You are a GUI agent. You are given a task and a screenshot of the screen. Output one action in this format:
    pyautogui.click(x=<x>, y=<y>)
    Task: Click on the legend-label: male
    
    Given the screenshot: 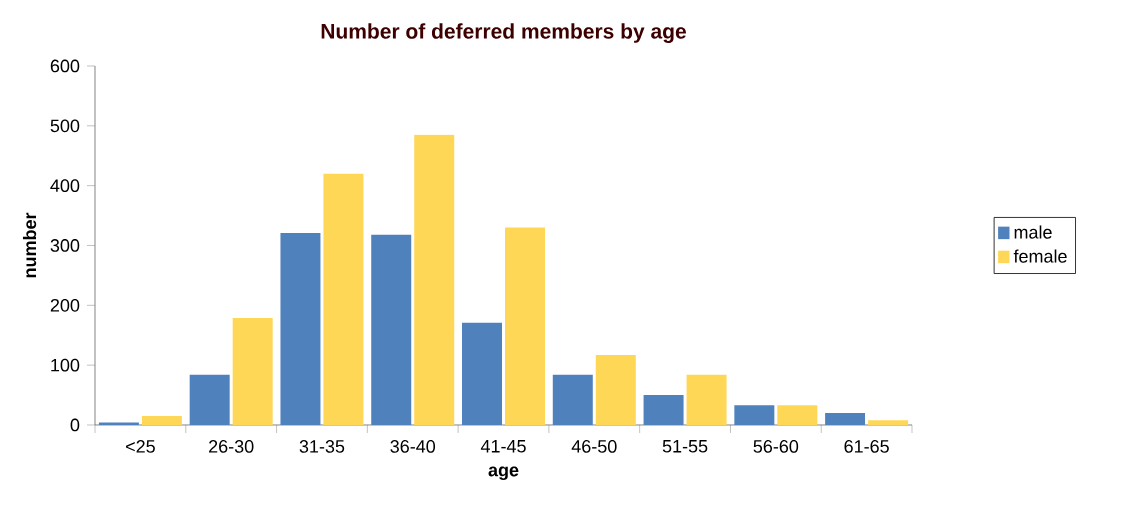 What is the action you would take?
    pyautogui.click(x=1033, y=232)
    